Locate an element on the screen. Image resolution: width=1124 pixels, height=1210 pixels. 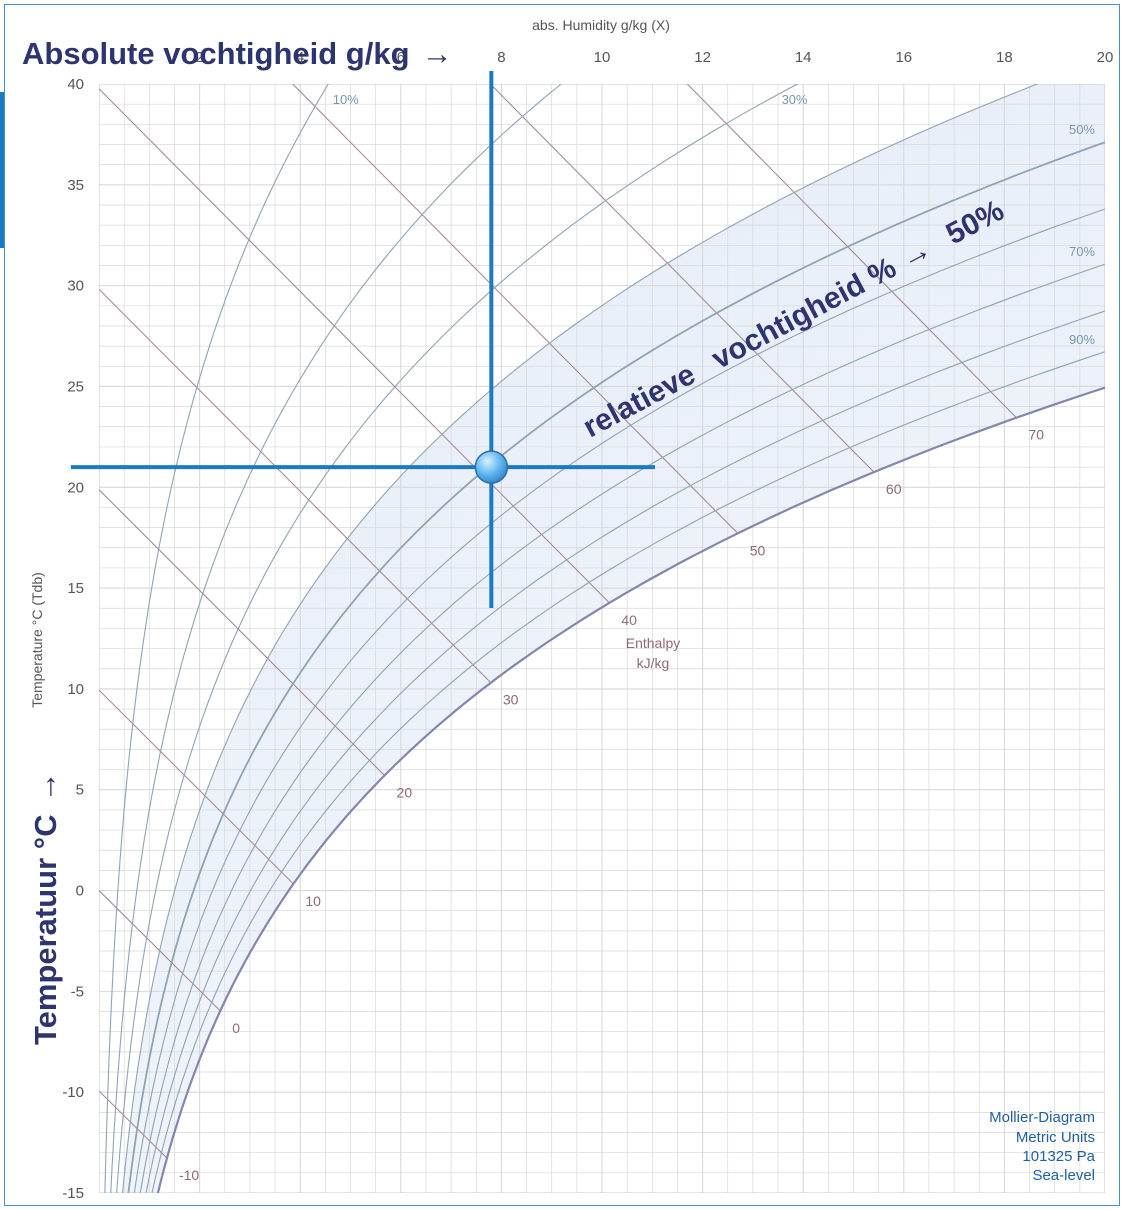
rh-curve-label: 70% is located at coordinates (1082, 251).